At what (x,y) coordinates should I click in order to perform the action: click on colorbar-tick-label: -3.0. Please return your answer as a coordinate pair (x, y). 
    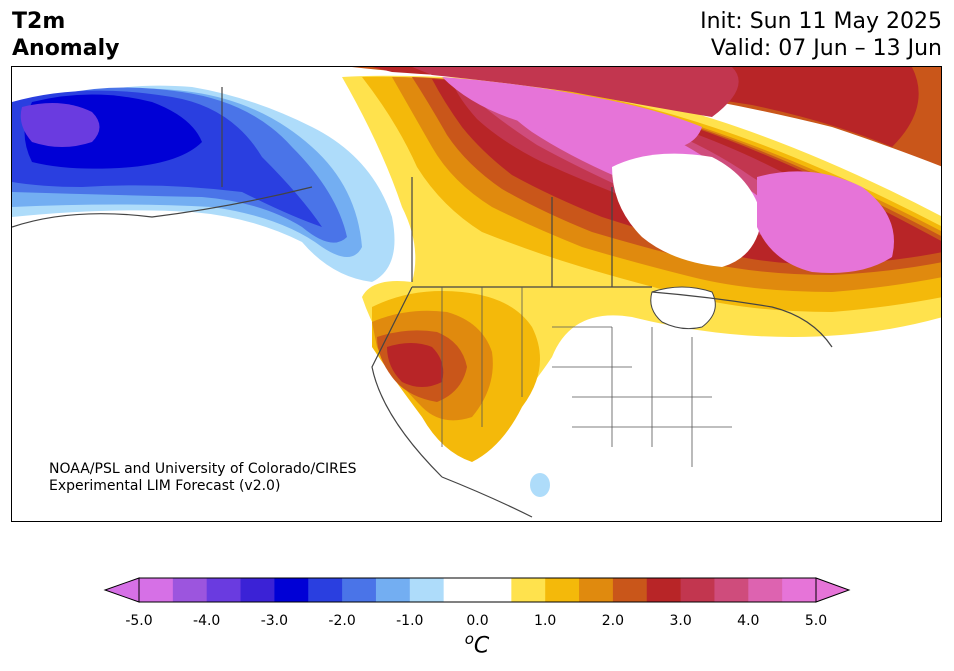
    Looking at the image, I should click on (274, 621).